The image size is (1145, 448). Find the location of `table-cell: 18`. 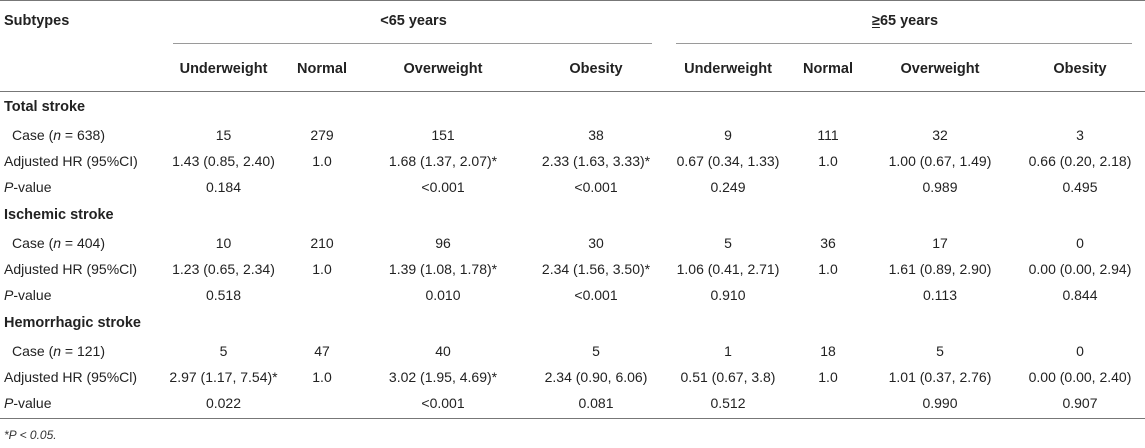

table-cell: 18 is located at coordinates (828, 351).